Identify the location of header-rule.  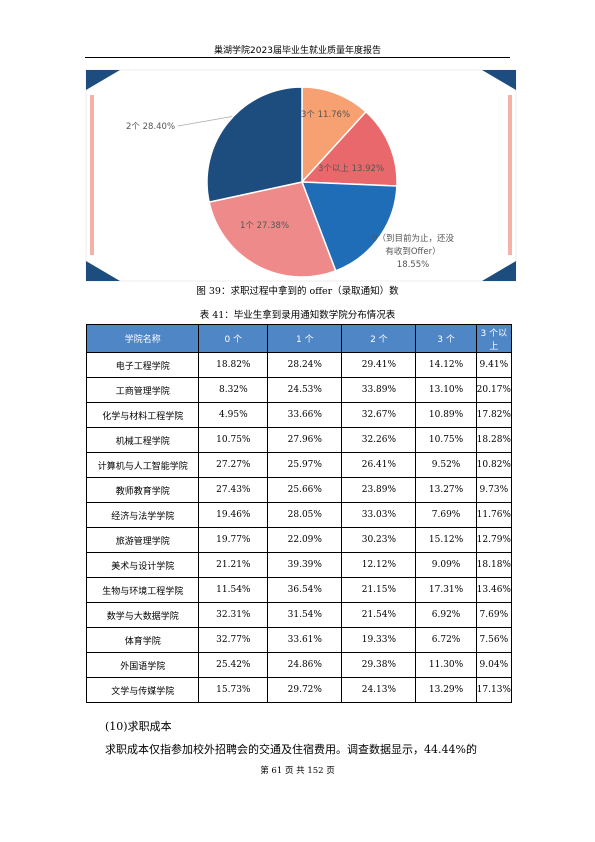
(297, 57).